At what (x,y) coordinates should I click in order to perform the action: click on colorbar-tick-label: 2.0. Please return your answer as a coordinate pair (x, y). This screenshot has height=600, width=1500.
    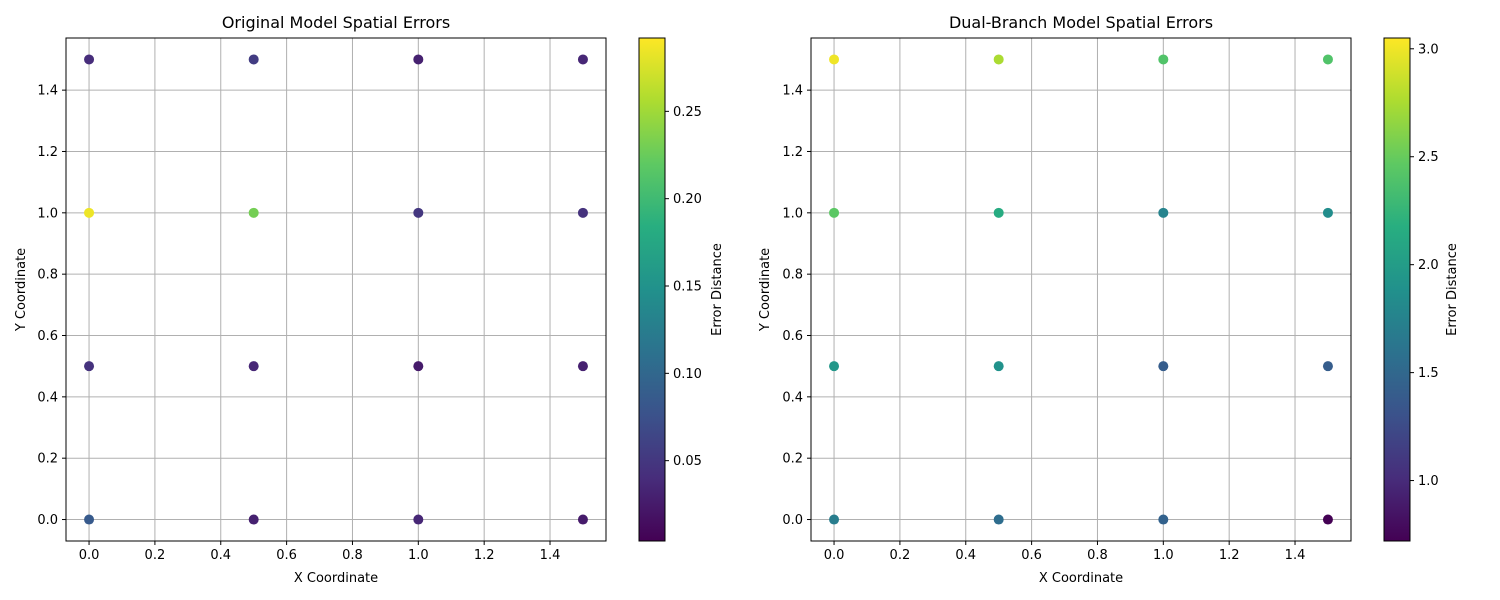
    Looking at the image, I should click on (1428, 265).